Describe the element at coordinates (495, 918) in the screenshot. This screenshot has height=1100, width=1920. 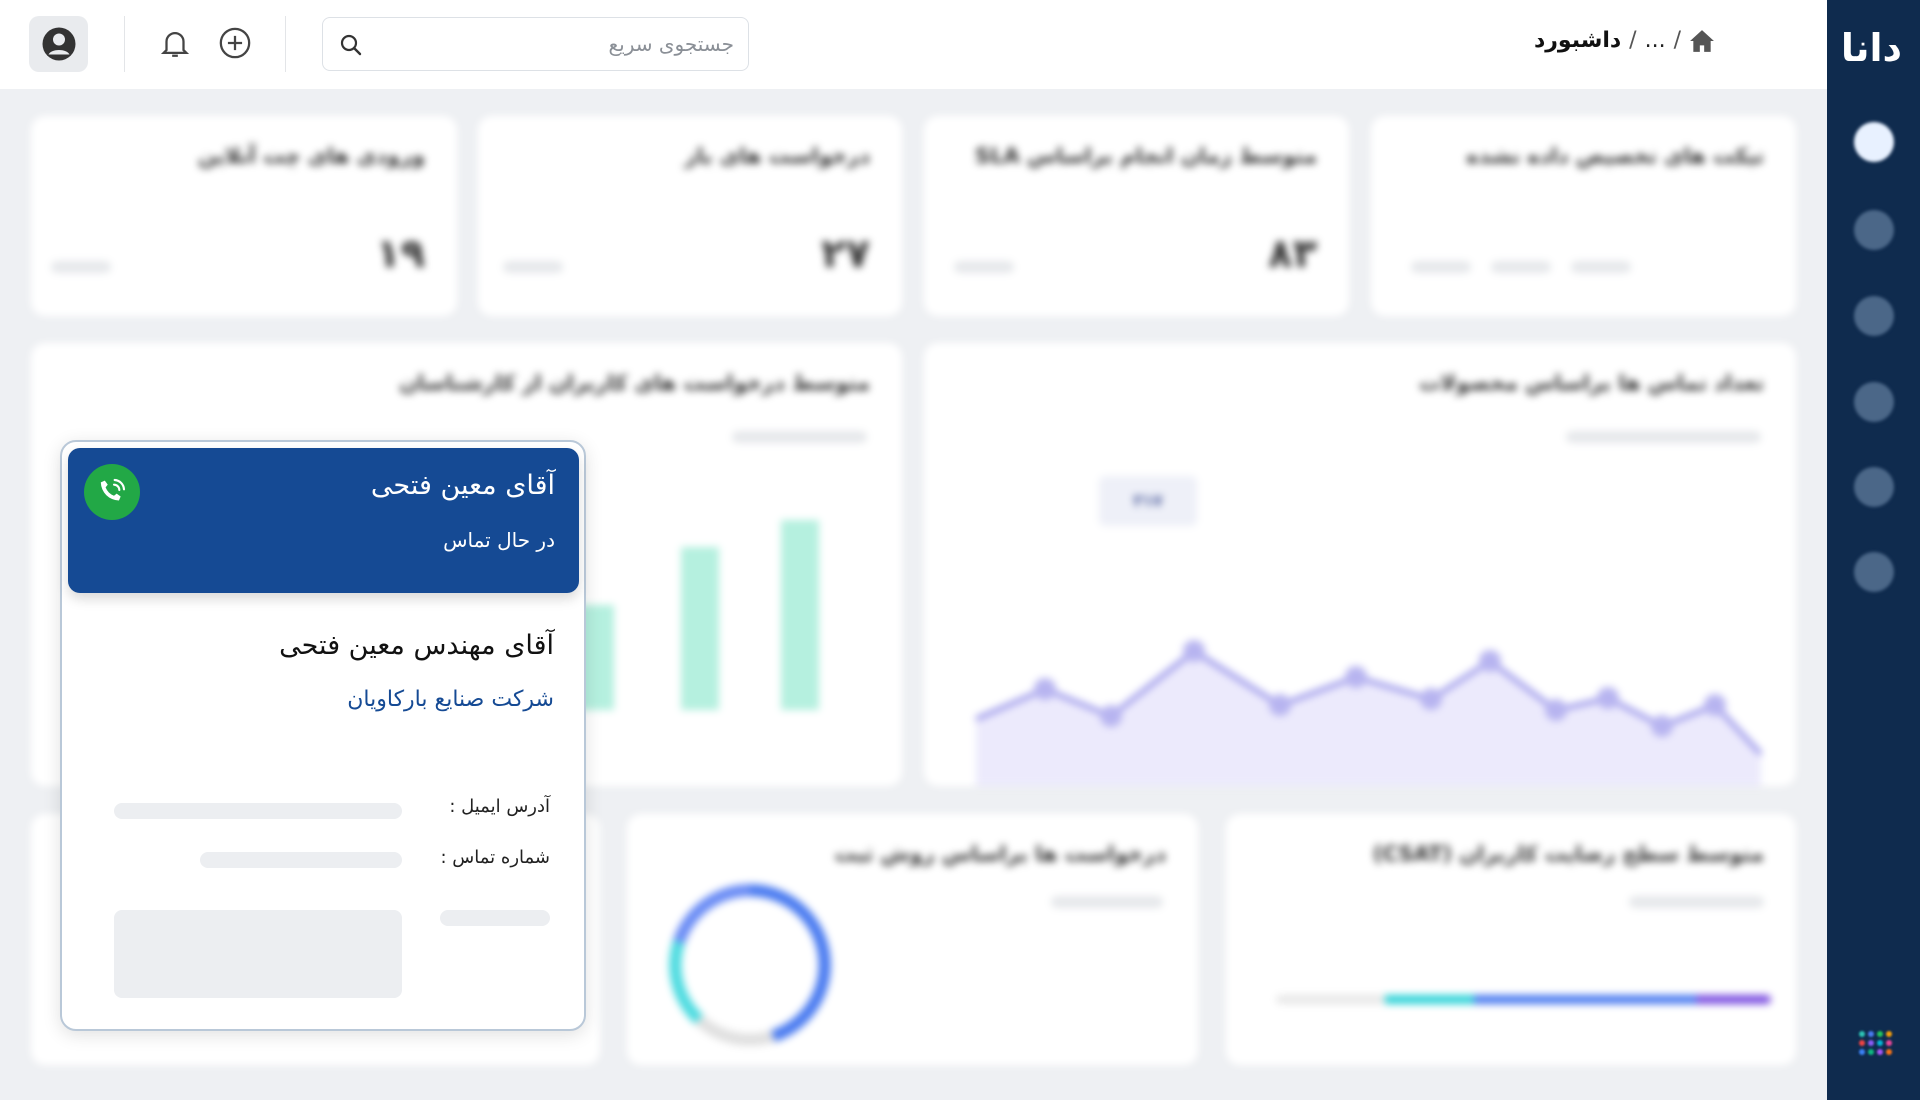
I see `placeholder-line` at that location.